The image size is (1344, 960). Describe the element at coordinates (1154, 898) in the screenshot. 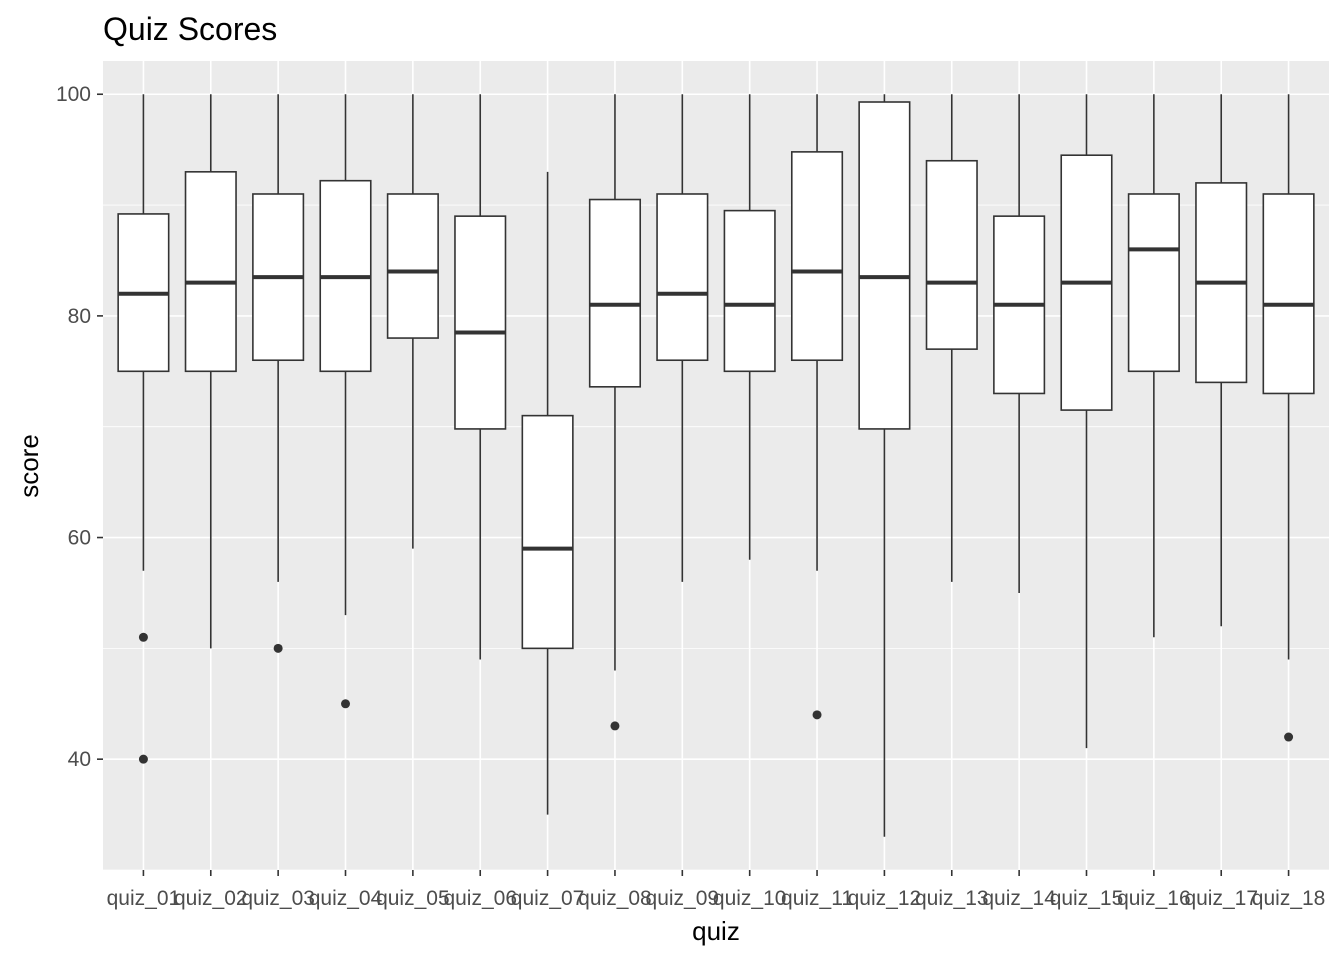

I see `x-tick-label: quiz_16` at that location.